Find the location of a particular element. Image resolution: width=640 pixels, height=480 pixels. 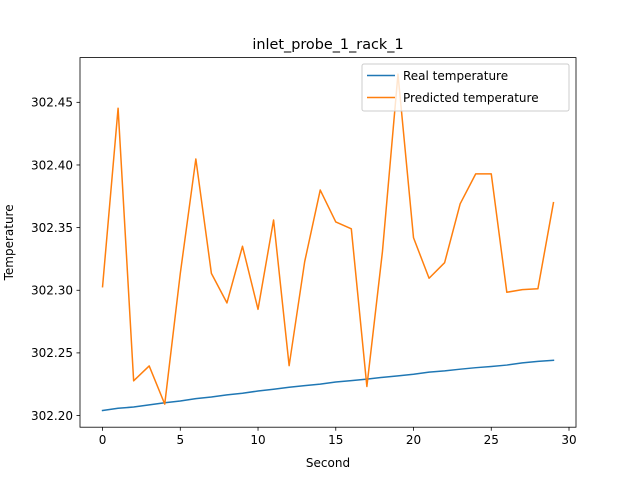

y-tick-label: 302.40 is located at coordinates (52, 165).